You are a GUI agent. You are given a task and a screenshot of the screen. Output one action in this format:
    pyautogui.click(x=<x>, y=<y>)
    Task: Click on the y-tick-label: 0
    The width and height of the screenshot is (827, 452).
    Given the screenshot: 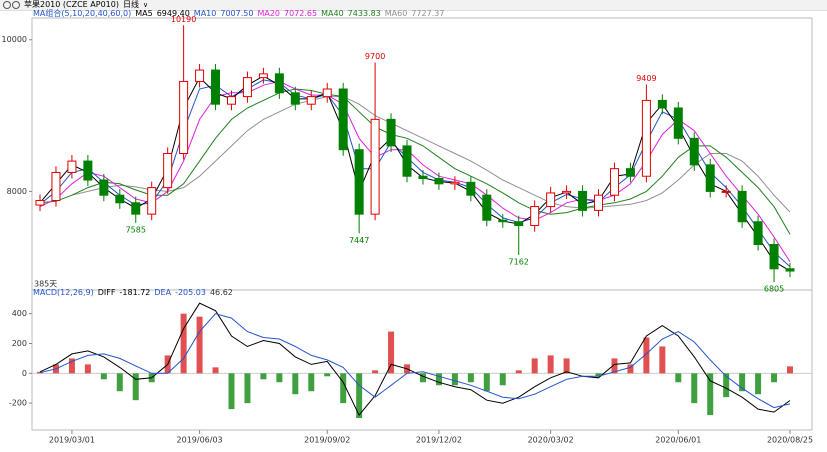 What is the action you would take?
    pyautogui.click(x=24, y=373)
    